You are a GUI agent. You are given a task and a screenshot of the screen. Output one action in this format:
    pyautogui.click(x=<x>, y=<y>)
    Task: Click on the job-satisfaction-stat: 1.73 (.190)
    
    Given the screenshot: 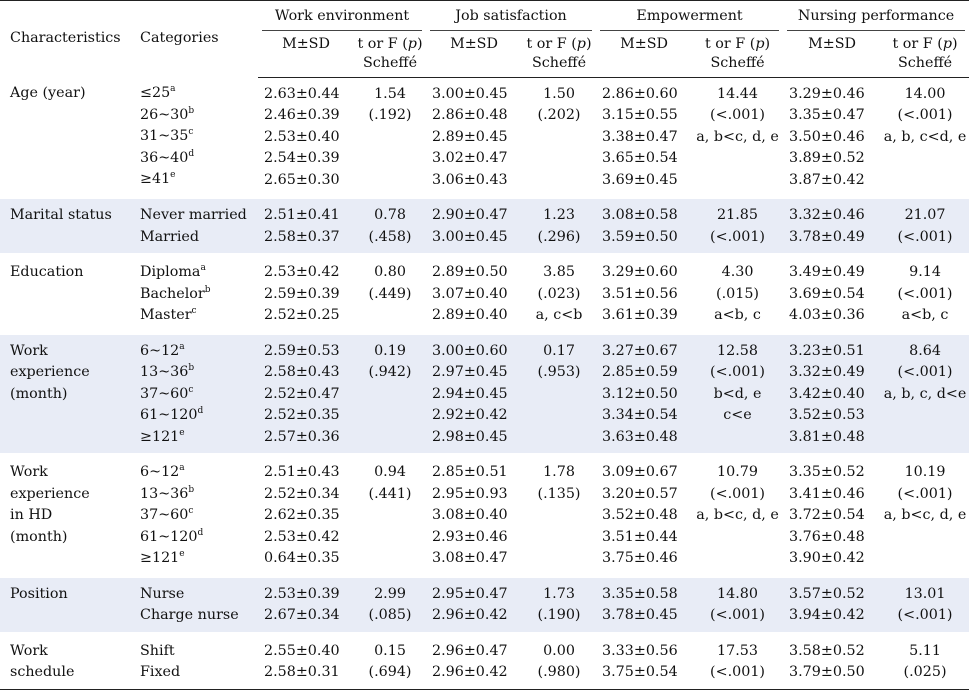 What is the action you would take?
    pyautogui.click(x=559, y=603)
    